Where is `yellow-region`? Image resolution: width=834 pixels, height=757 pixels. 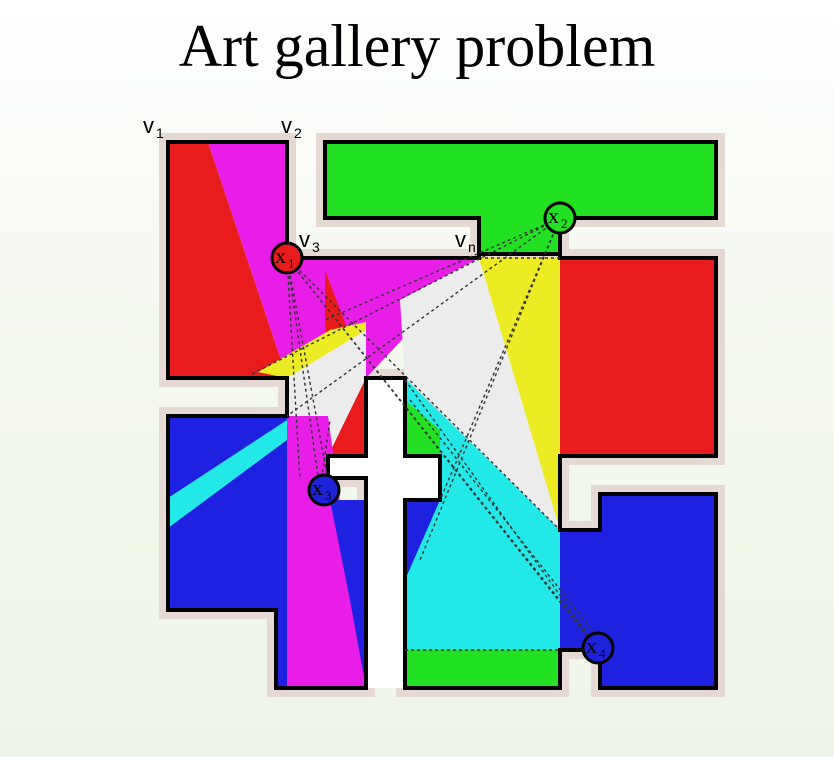 yellow-region is located at coordinates (519, 394).